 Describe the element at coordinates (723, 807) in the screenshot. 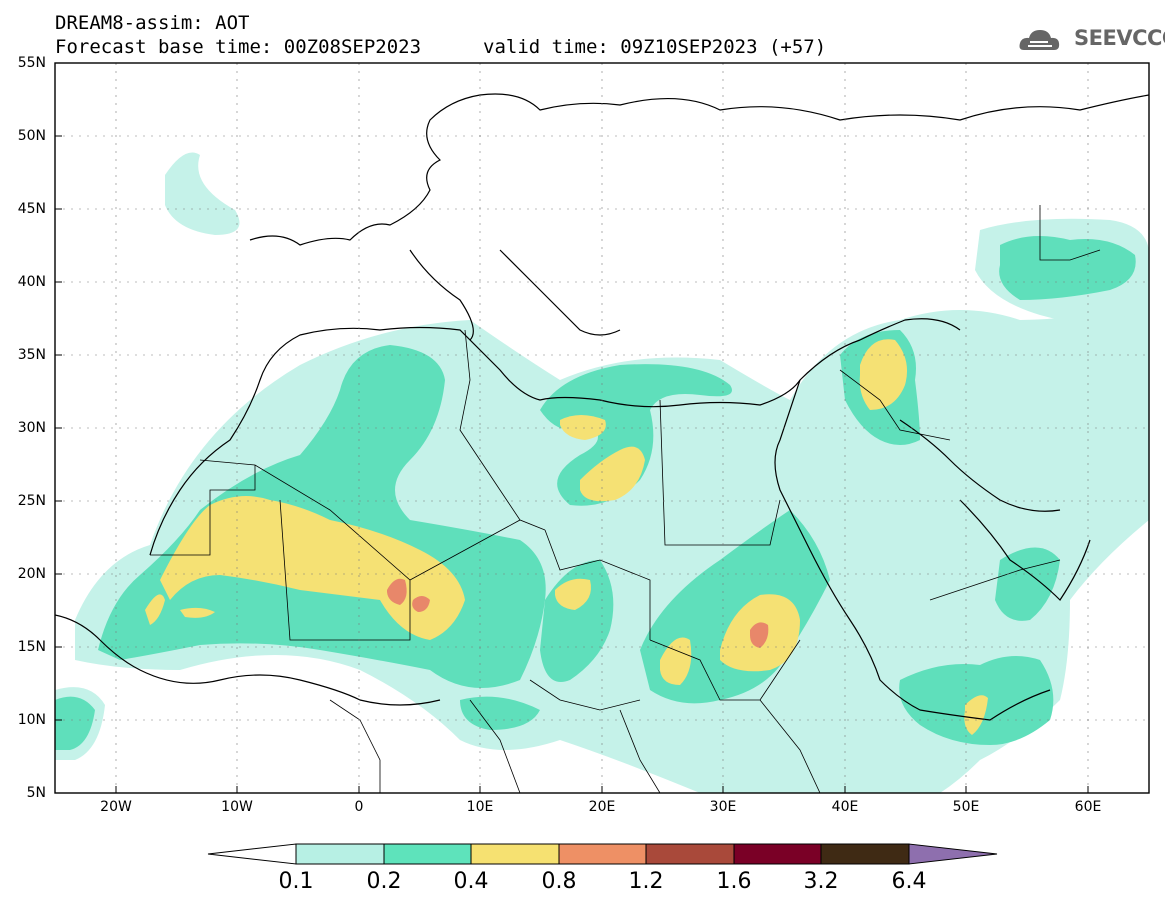

I see `lon-label-30e: 30E` at that location.